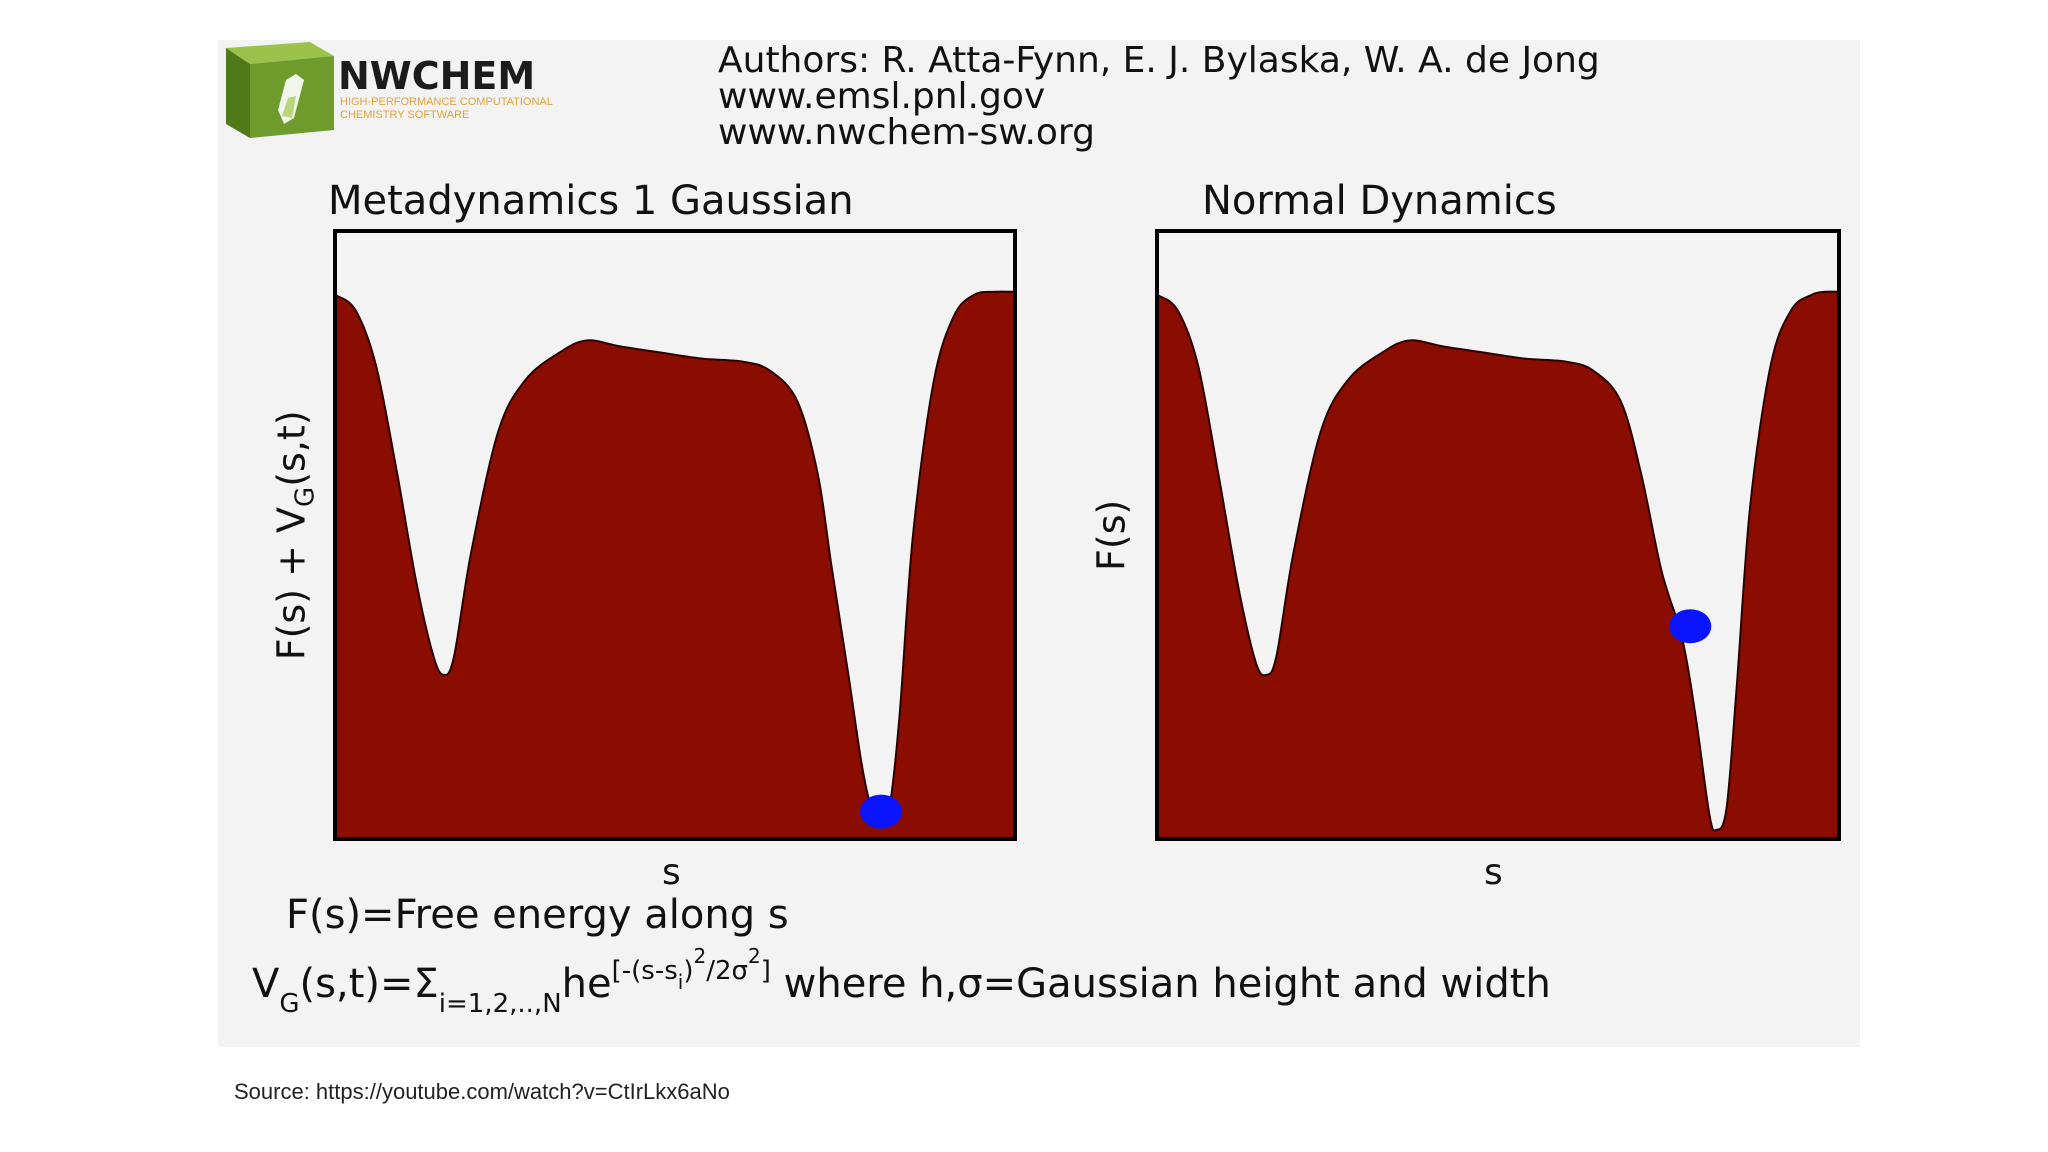 This screenshot has height=1152, width=2048. Describe the element at coordinates (437, 76) in the screenshot. I see `logo-name: NWCHEM` at that location.